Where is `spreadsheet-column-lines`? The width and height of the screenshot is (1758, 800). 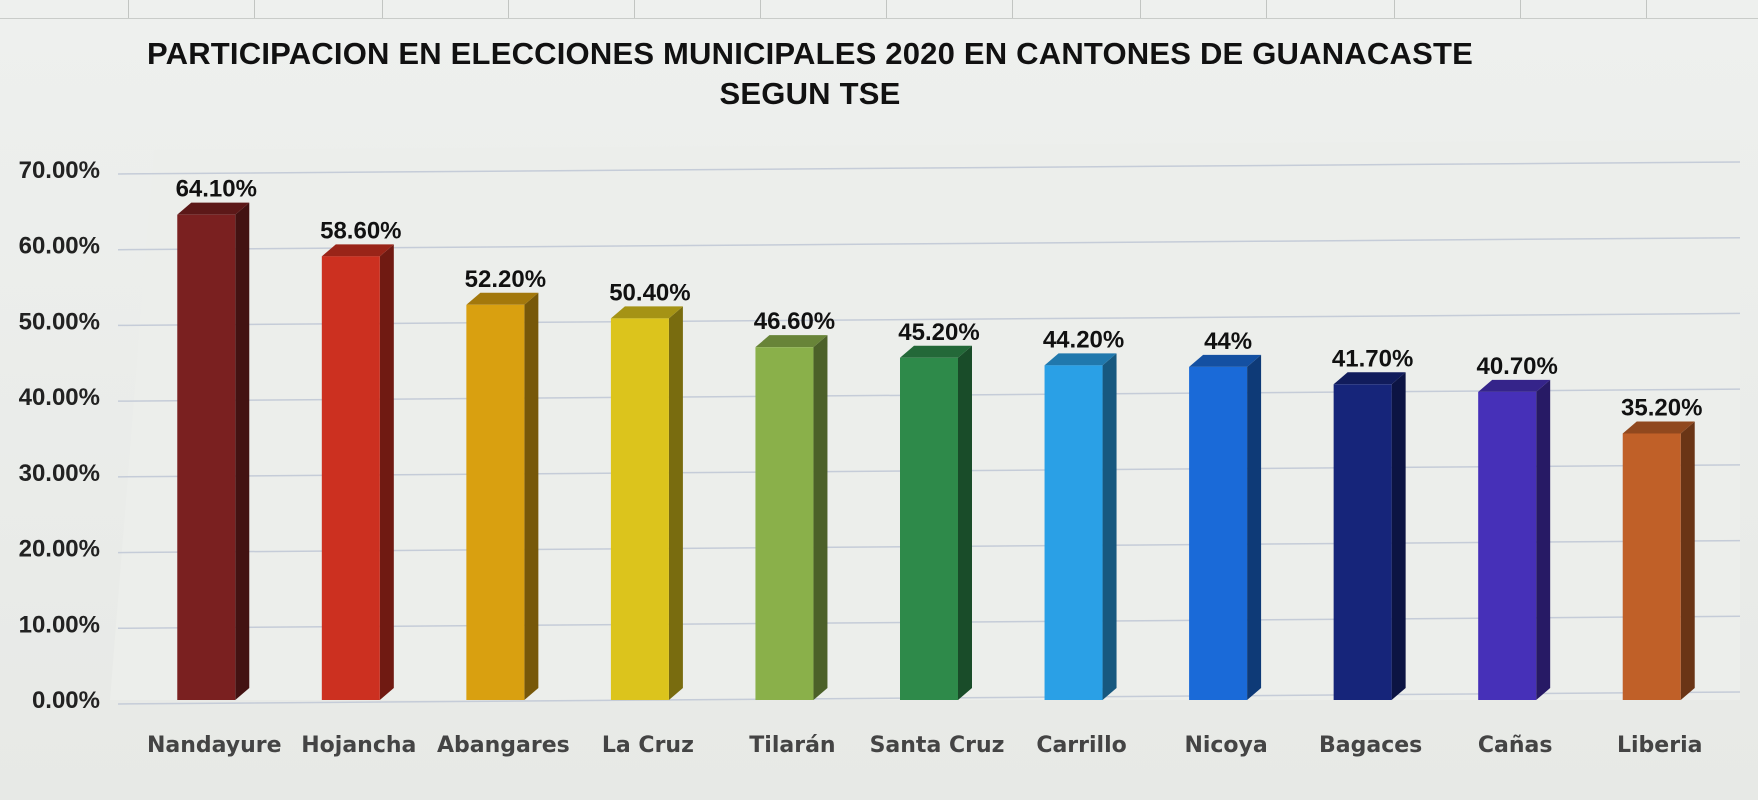
spreadsheet-column-lines is located at coordinates (879, 9).